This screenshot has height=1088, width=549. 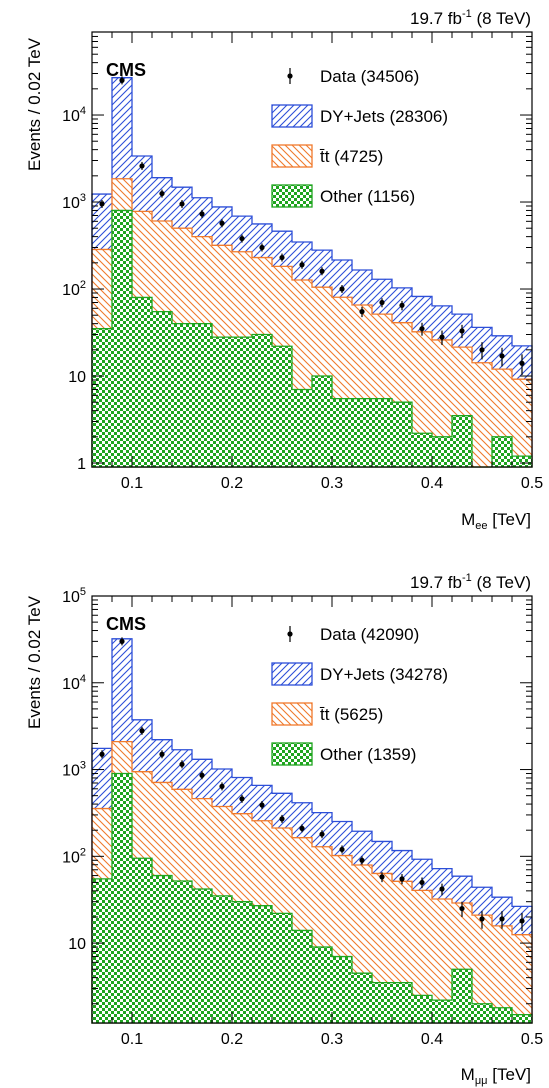 What do you see at coordinates (496, 1076) in the screenshot?
I see `x-axis-label: Mμμ [TeV]` at bounding box center [496, 1076].